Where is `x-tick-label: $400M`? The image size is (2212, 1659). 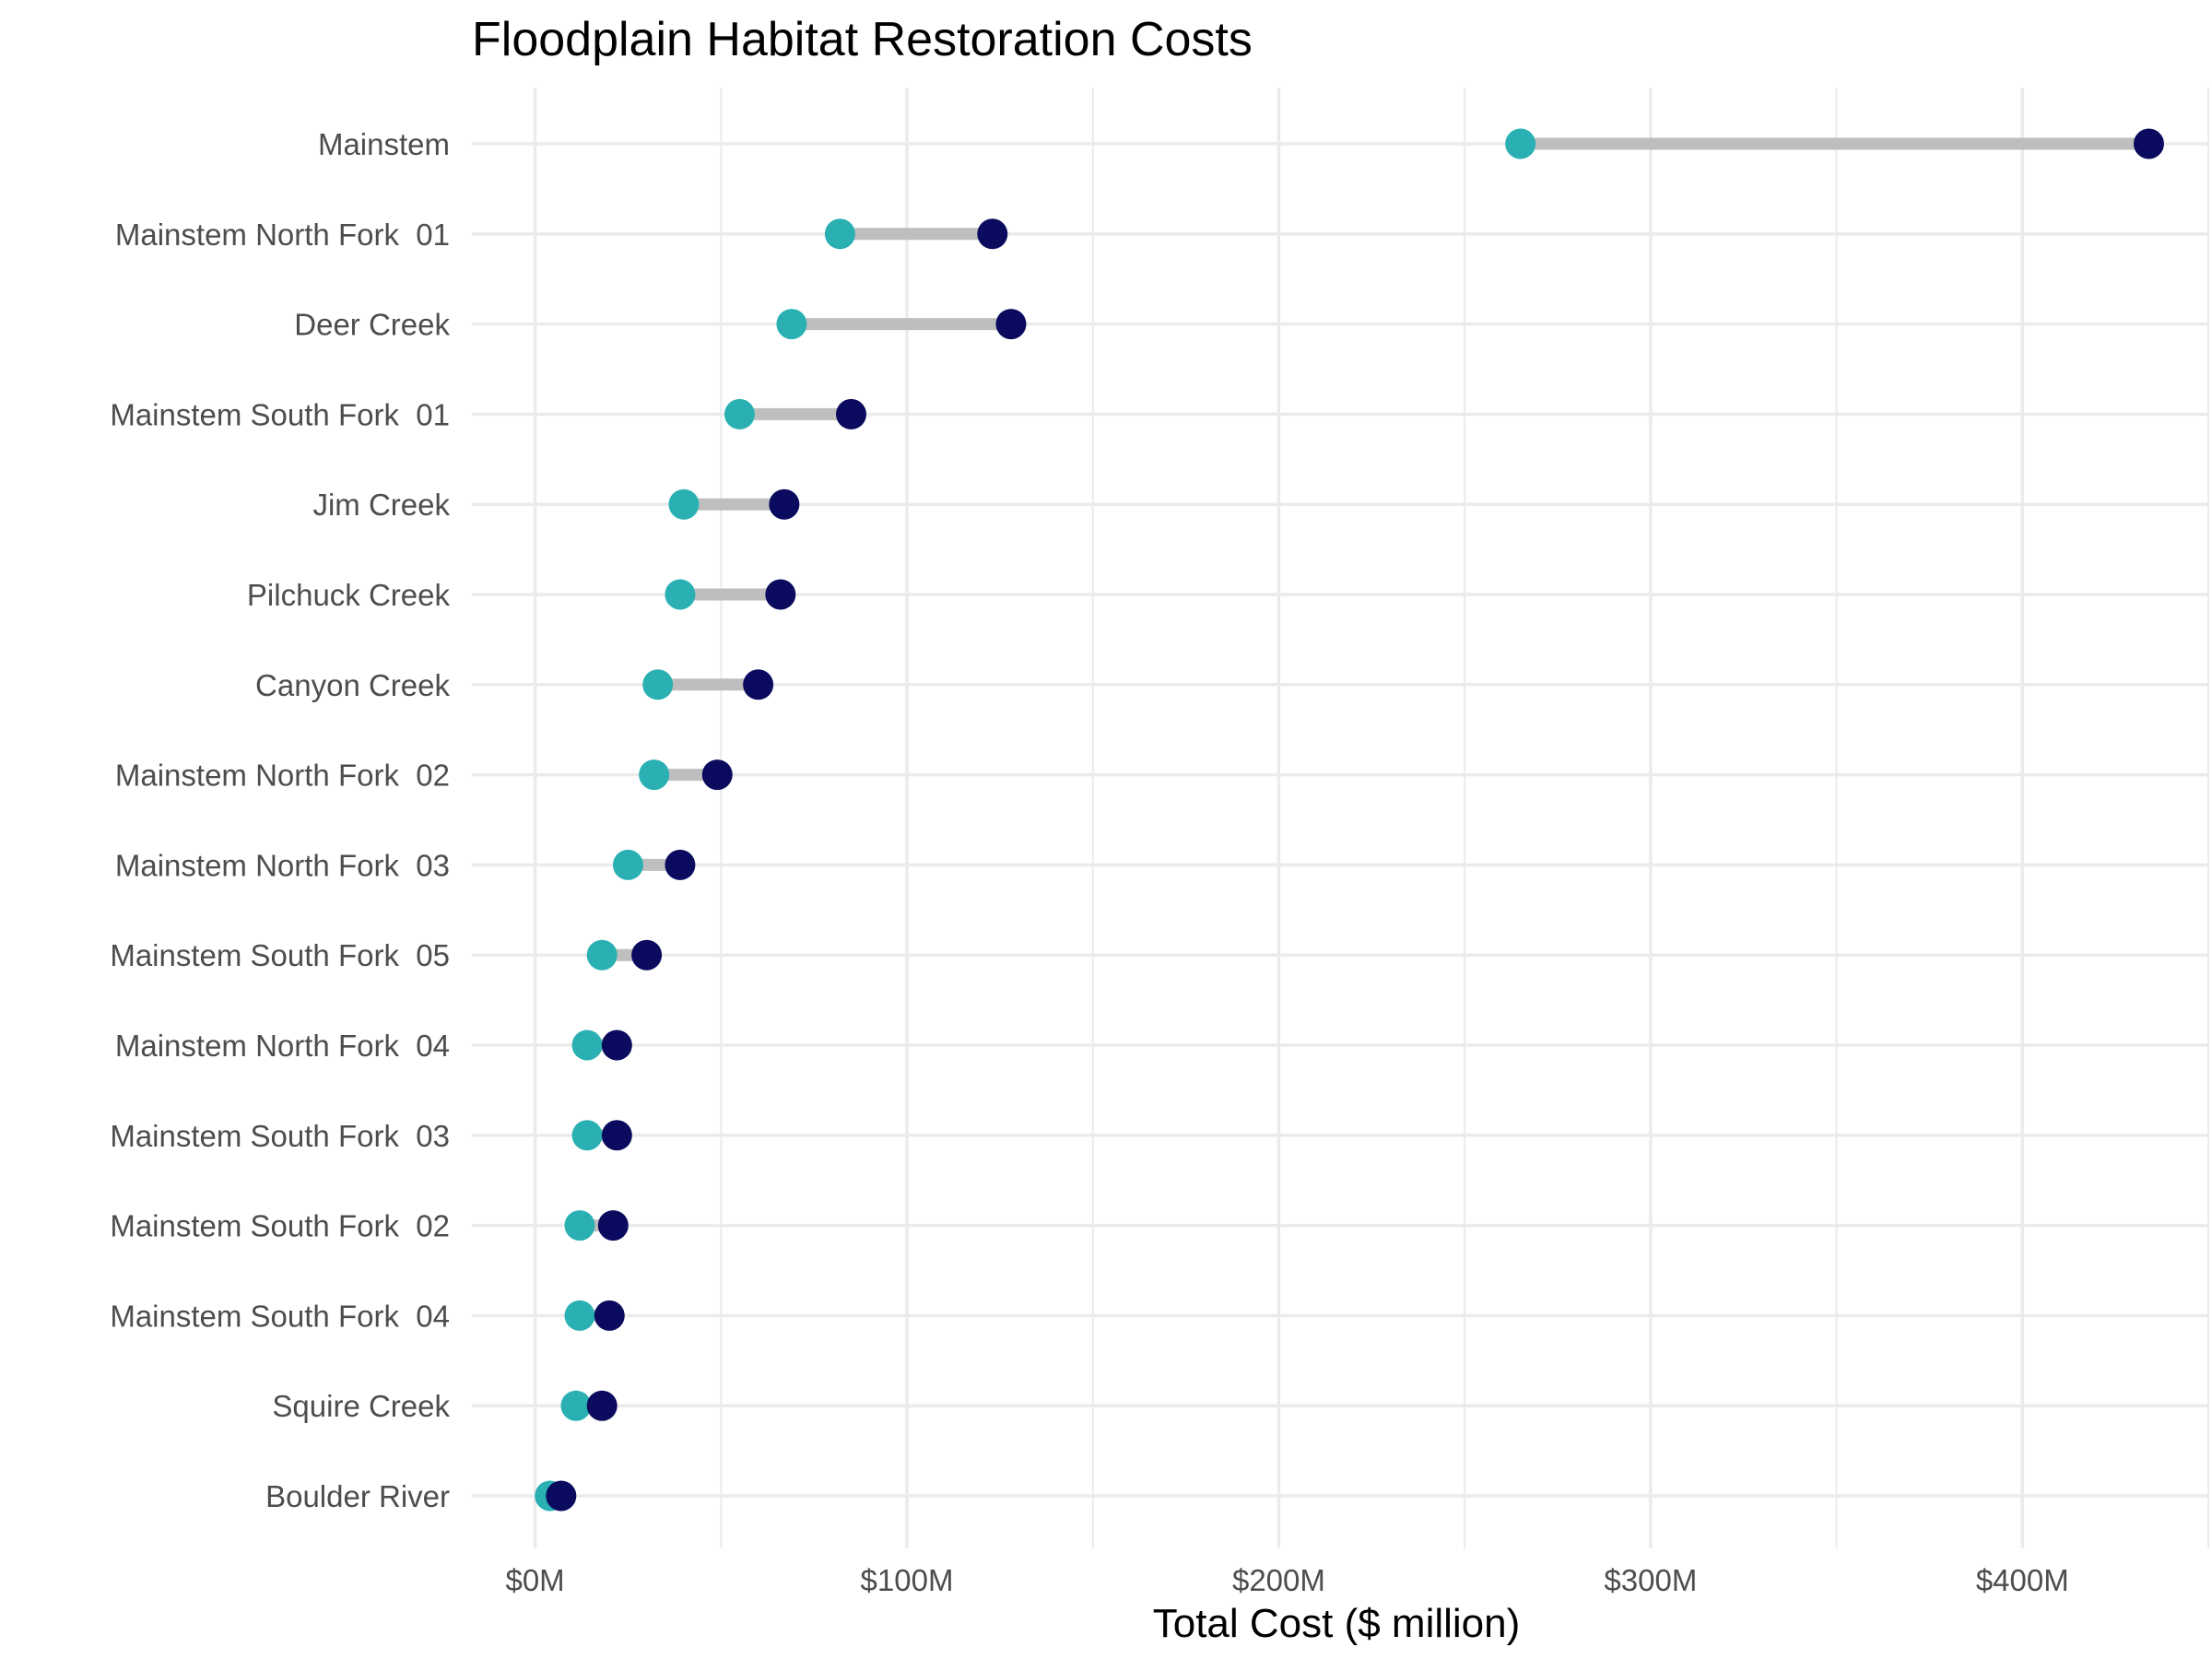
x-tick-label: $400M is located at coordinates (2022, 1580).